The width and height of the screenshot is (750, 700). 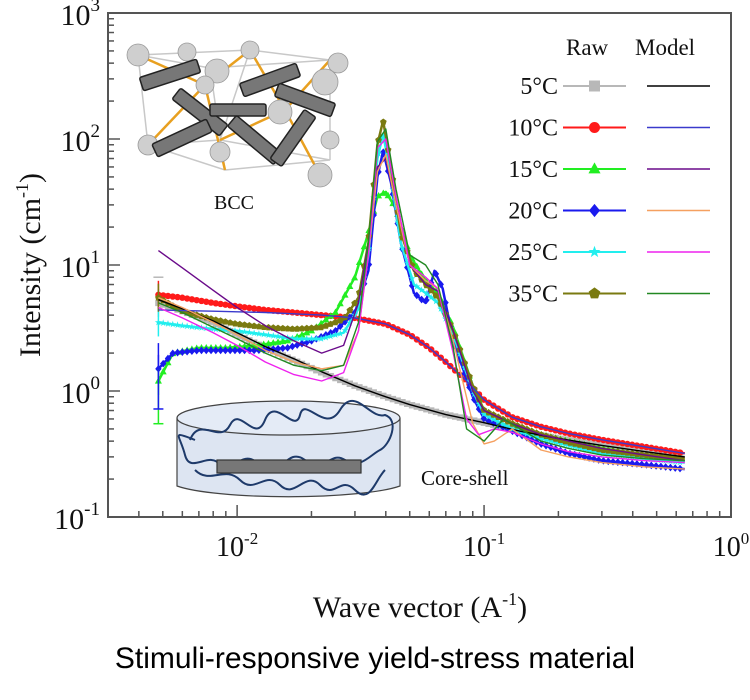 What do you see at coordinates (594, 168) in the screenshot?
I see `legend-triangle-marker` at bounding box center [594, 168].